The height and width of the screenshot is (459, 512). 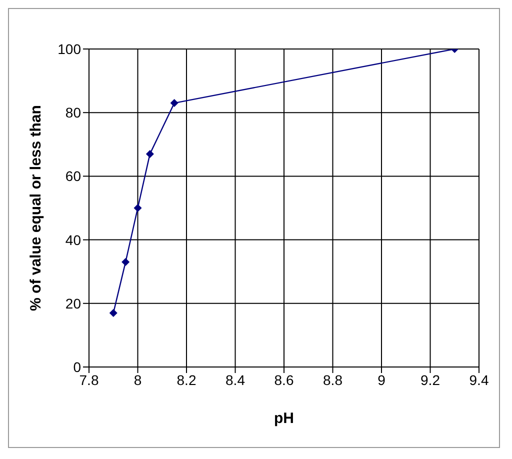 I want to click on x-tick-label: 8.2, so click(x=186, y=380).